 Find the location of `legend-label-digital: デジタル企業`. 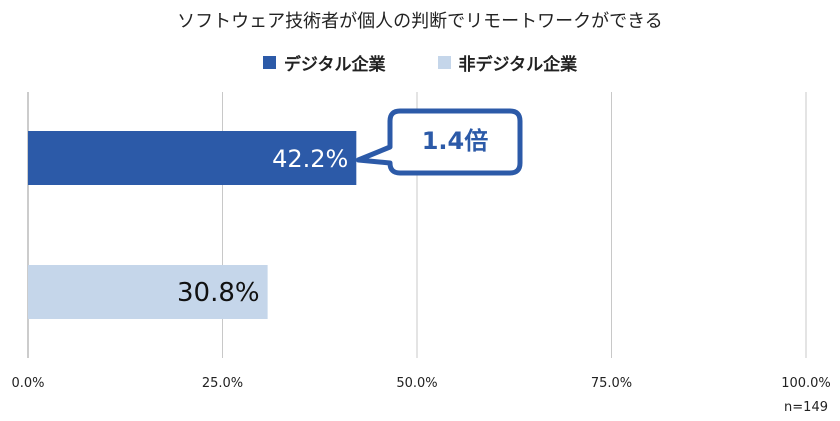

legend-label-digital: デジタル企業 is located at coordinates (334, 65).